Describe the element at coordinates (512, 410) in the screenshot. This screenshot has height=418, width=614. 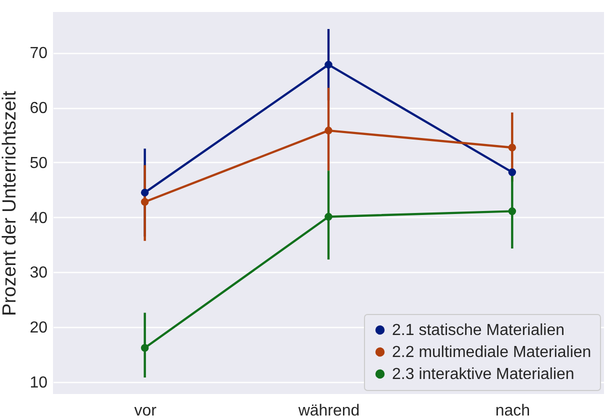
I see `x-tick-label: nach` at that location.